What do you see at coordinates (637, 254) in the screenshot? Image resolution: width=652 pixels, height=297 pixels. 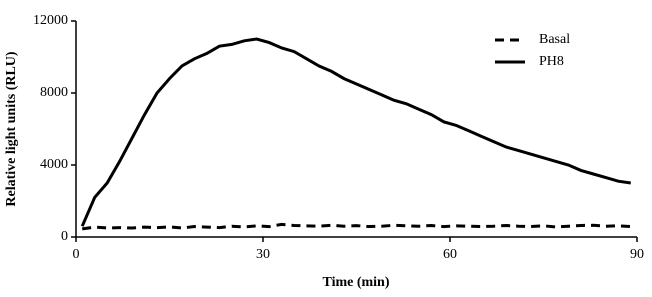 I see `x-tick-label: 90` at bounding box center [637, 254].